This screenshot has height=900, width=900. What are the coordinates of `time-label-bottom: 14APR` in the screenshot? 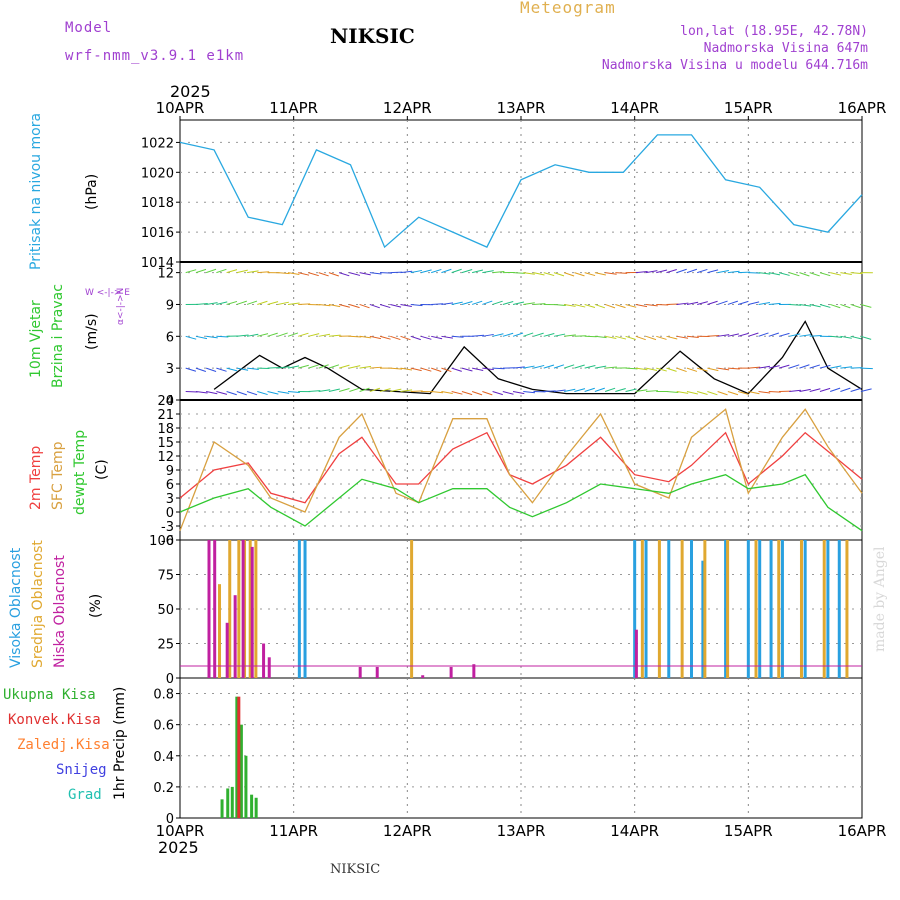 It's located at (634, 831).